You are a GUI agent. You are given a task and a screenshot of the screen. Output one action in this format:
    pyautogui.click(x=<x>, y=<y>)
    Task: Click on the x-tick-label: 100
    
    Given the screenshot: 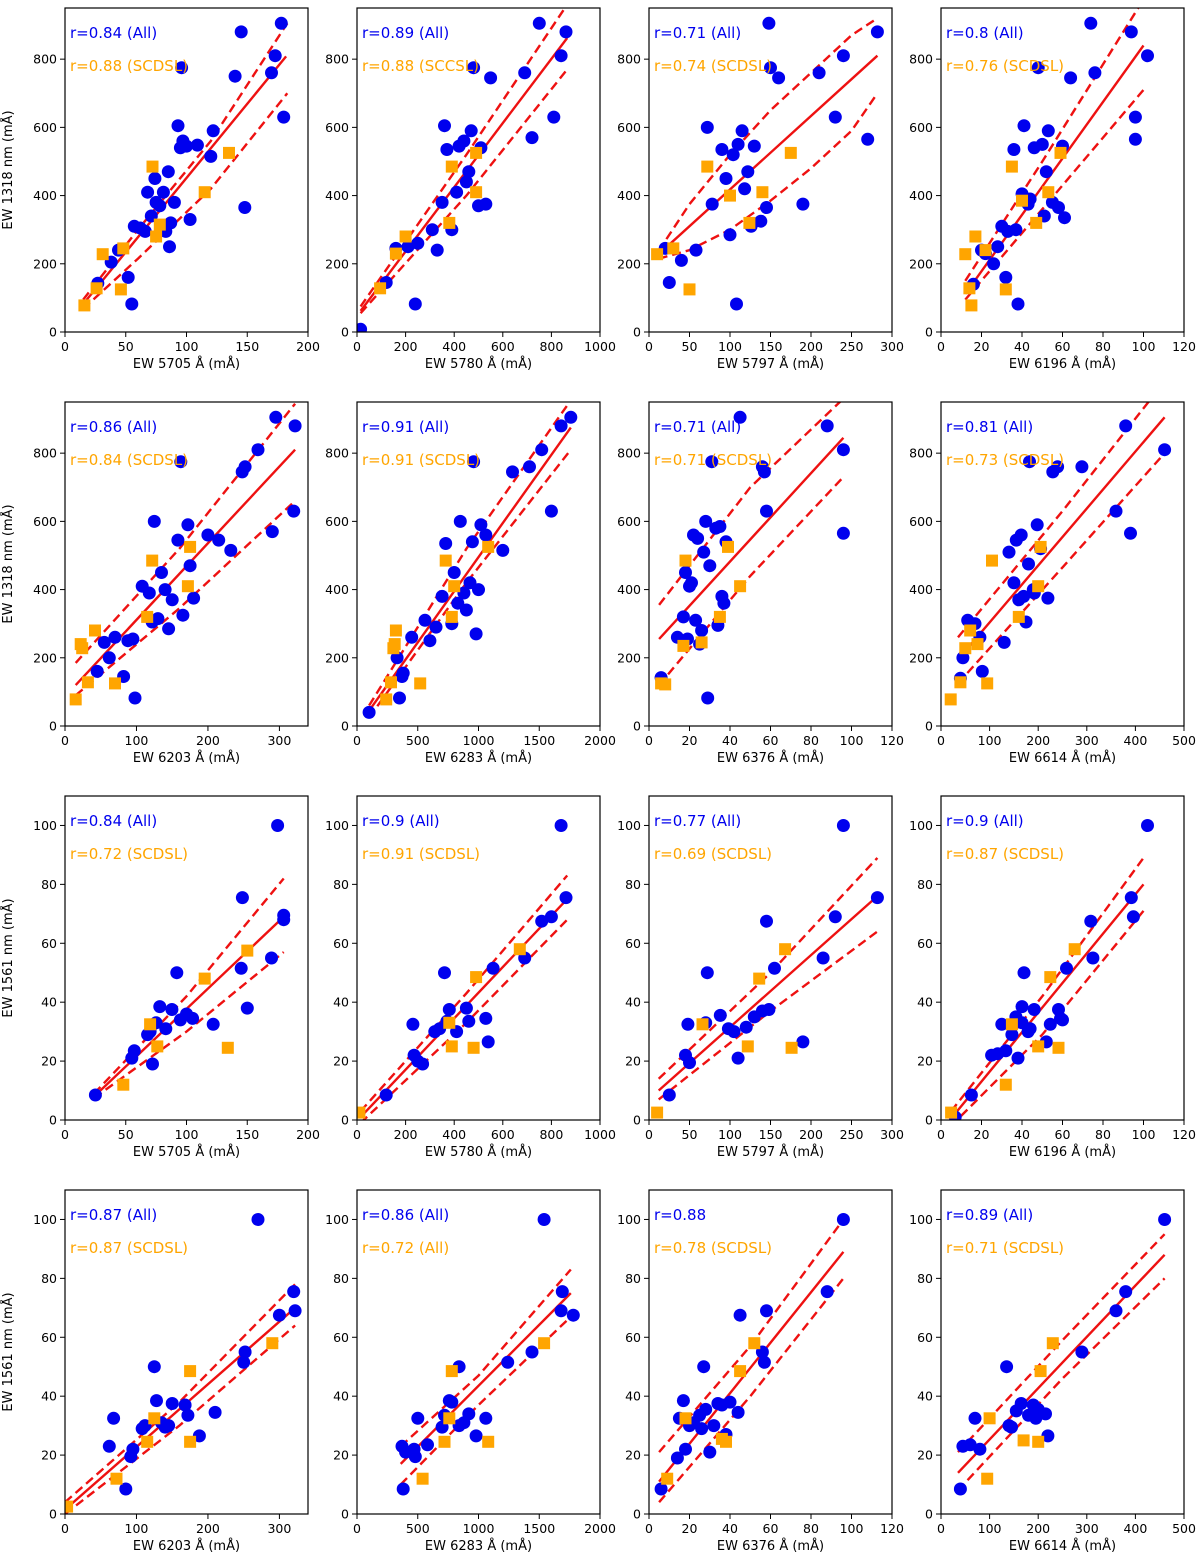 What is the action you would take?
    pyautogui.click(x=990, y=740)
    